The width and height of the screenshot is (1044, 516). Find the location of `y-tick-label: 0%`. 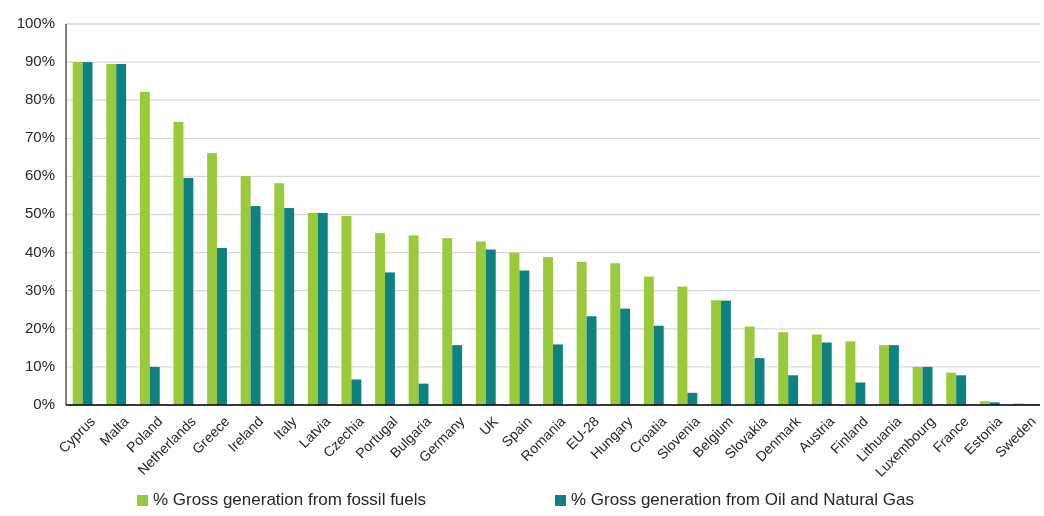

y-tick-label: 0% is located at coordinates (44, 403).